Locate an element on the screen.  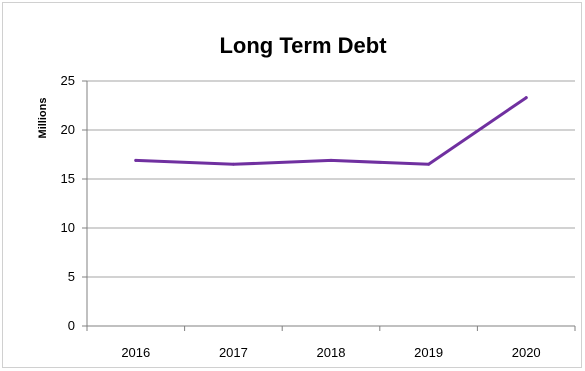
data-point-2016 is located at coordinates (136, 160).